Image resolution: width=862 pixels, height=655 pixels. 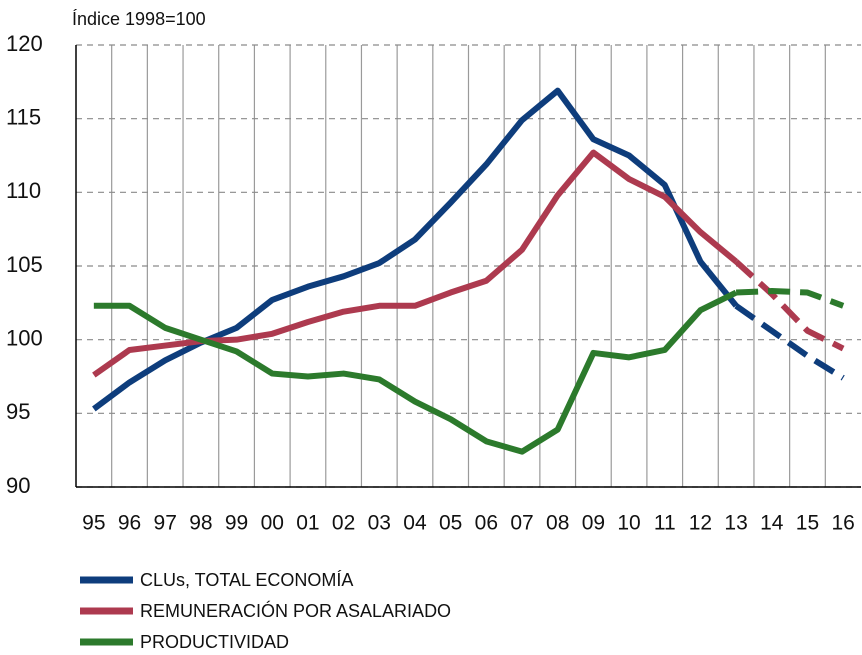 I want to click on x-tick-label: 14, so click(x=772, y=523).